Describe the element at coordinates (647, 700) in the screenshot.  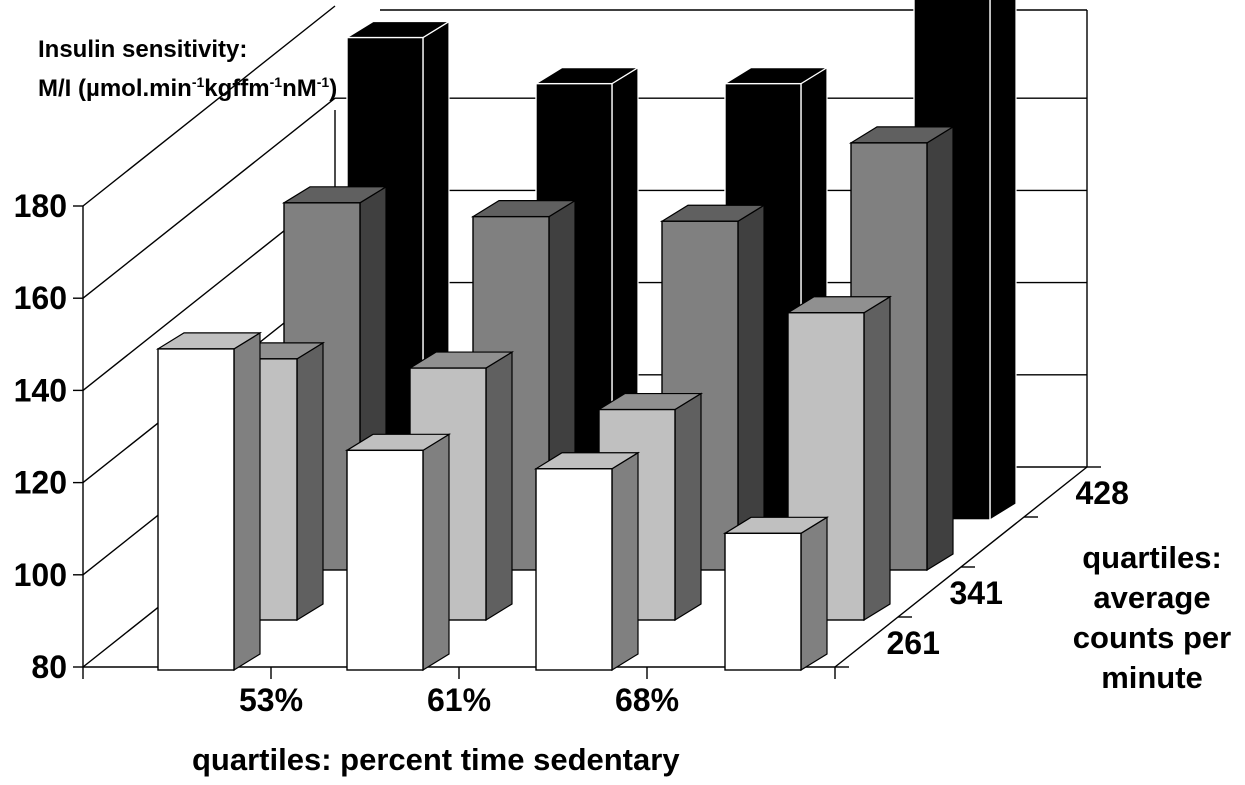
I see `x-tick-label: 68%` at that location.